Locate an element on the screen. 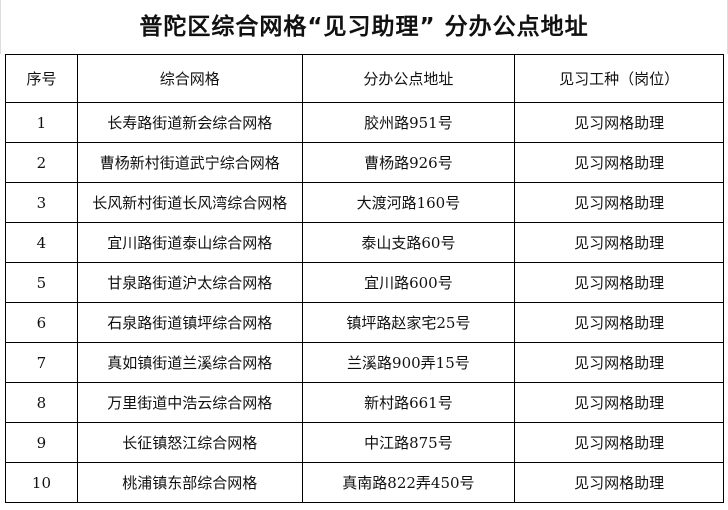  table-row: 1 长寿路街道新会综合网格 胶州路951号 见习网格助理 is located at coordinates (364, 122).